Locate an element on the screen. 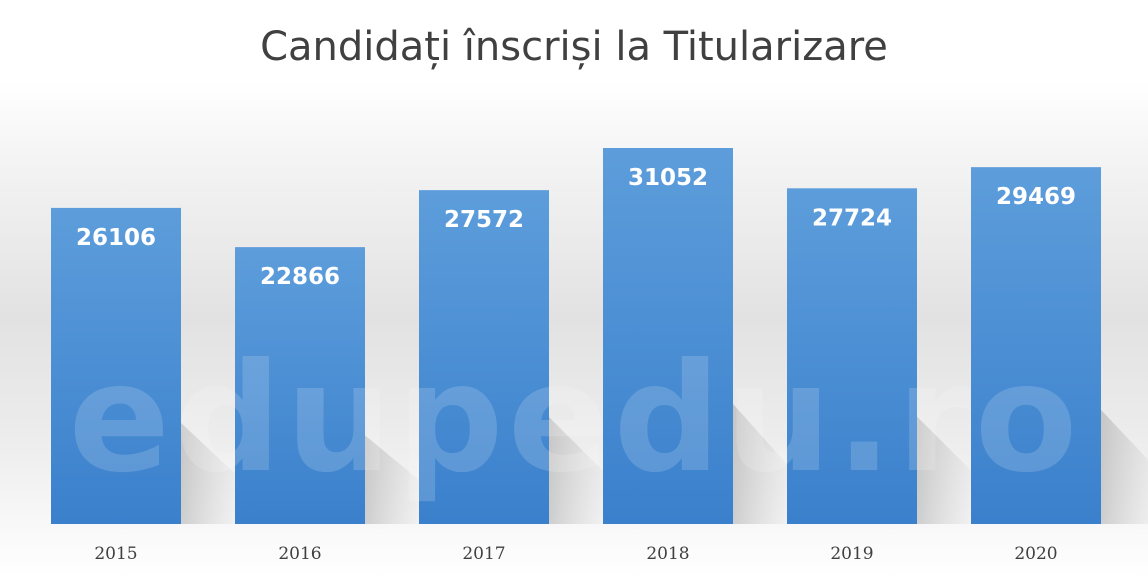 This screenshot has width=1148, height=578. category-label-2020: 2020 is located at coordinates (1035, 554).